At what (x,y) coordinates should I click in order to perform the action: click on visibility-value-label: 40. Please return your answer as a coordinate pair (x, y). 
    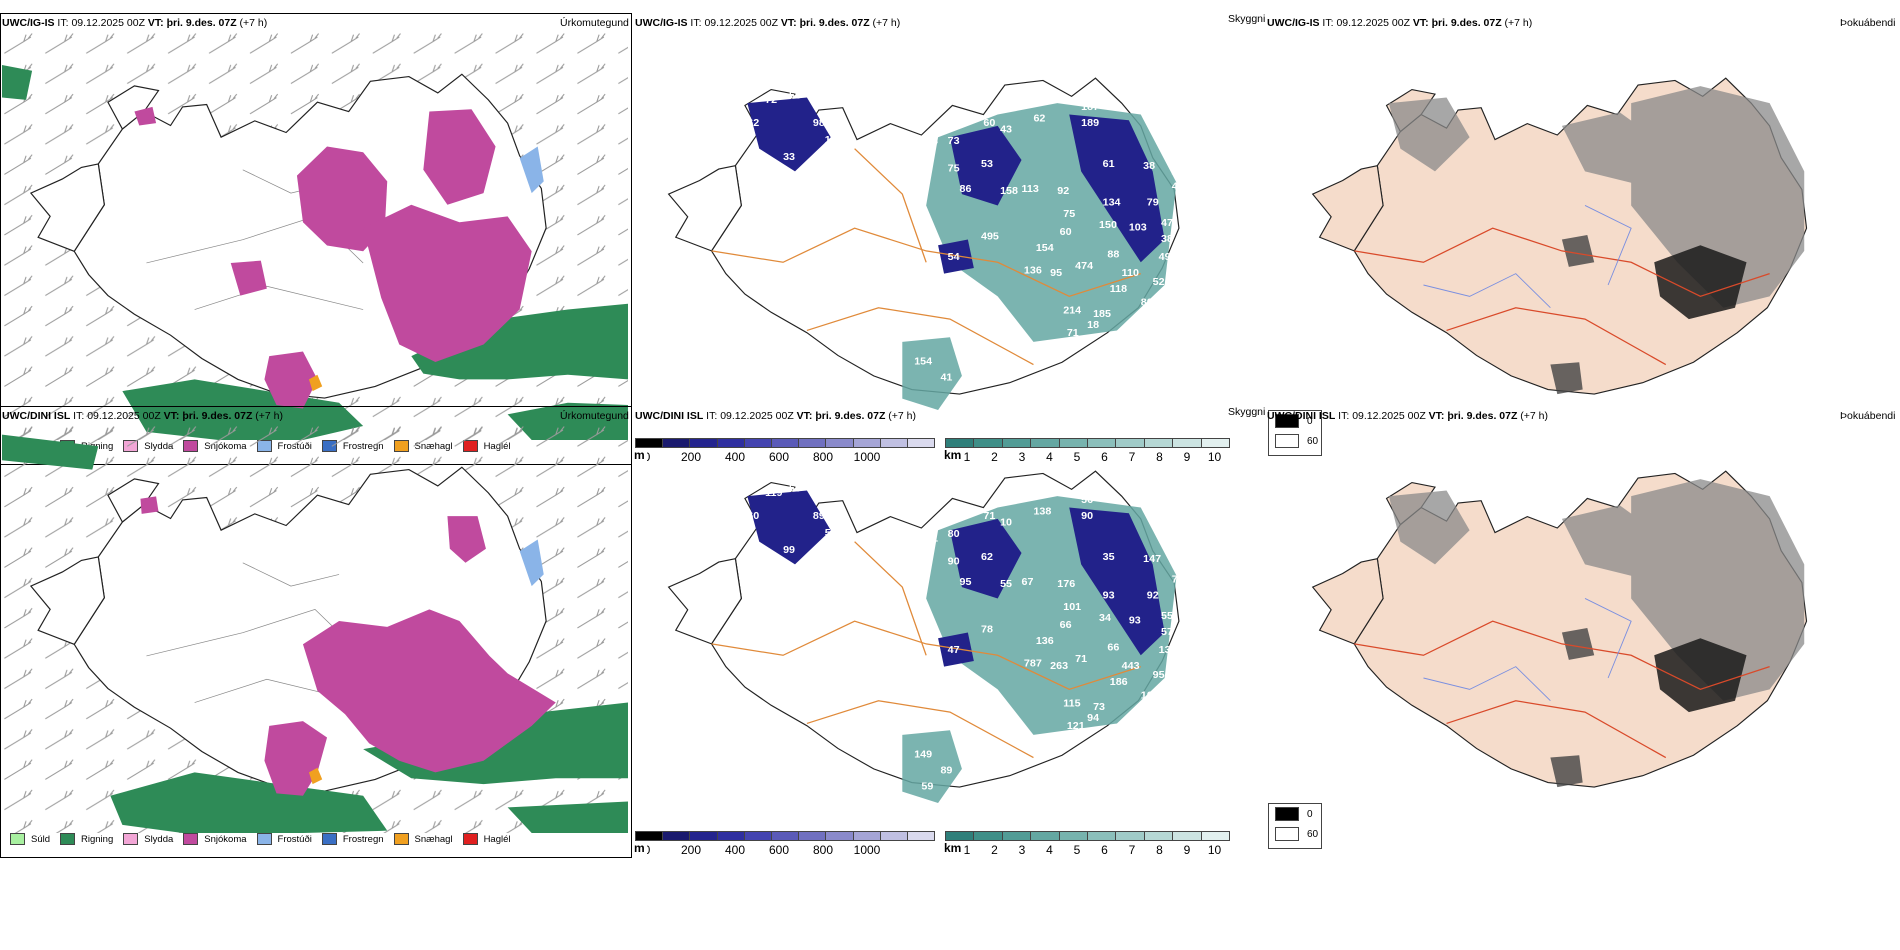
    Looking at the image, I should click on (1178, 187).